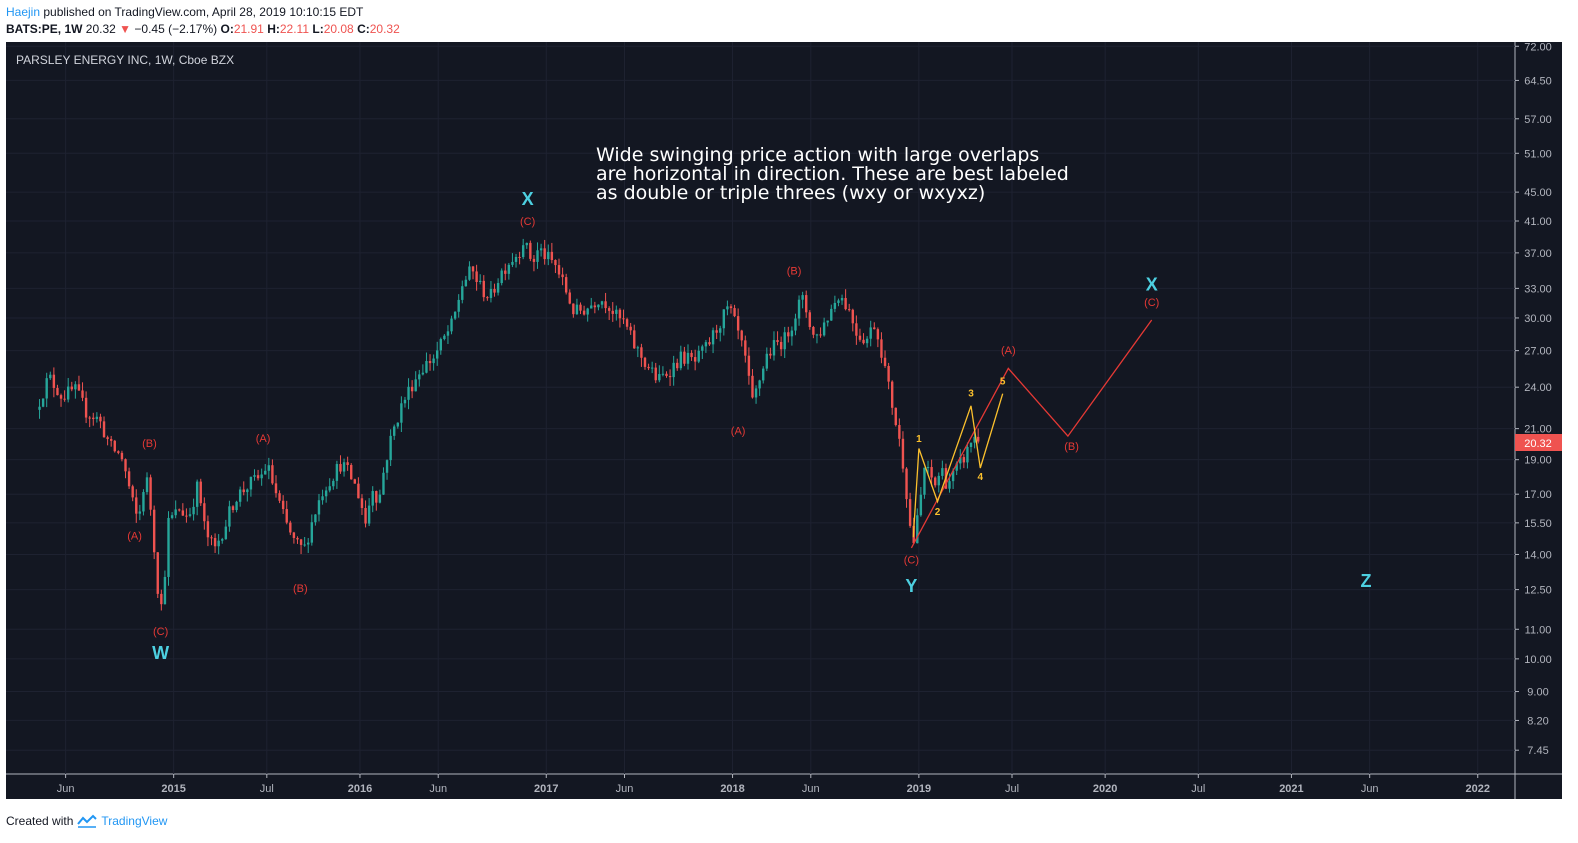 The image size is (1578, 843). I want to click on wave-label: (B), so click(1071, 447).